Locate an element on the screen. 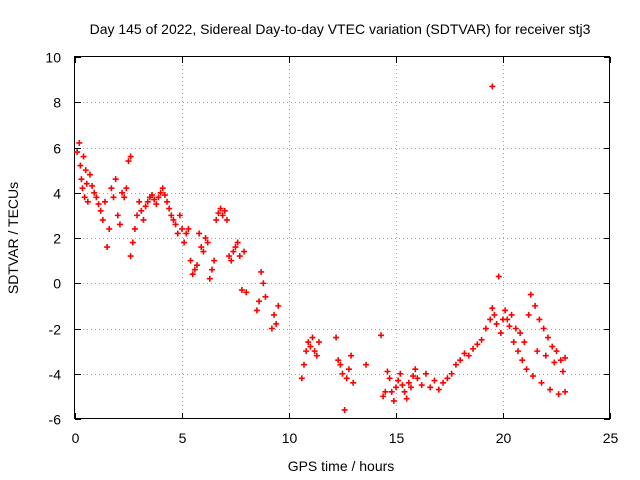 The height and width of the screenshot is (480, 640). y-tick-label: -2 is located at coordinates (55, 330).